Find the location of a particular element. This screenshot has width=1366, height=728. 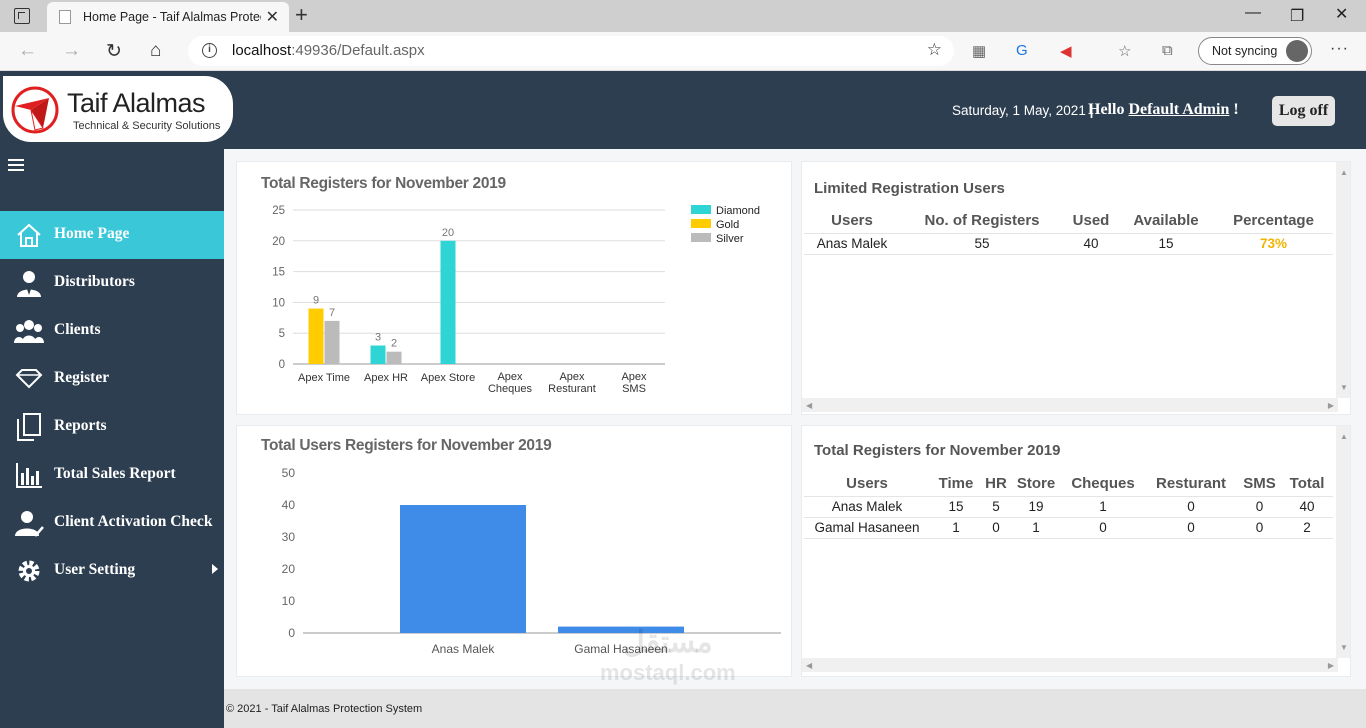

y-tick-label: 20 is located at coordinates (289, 569).